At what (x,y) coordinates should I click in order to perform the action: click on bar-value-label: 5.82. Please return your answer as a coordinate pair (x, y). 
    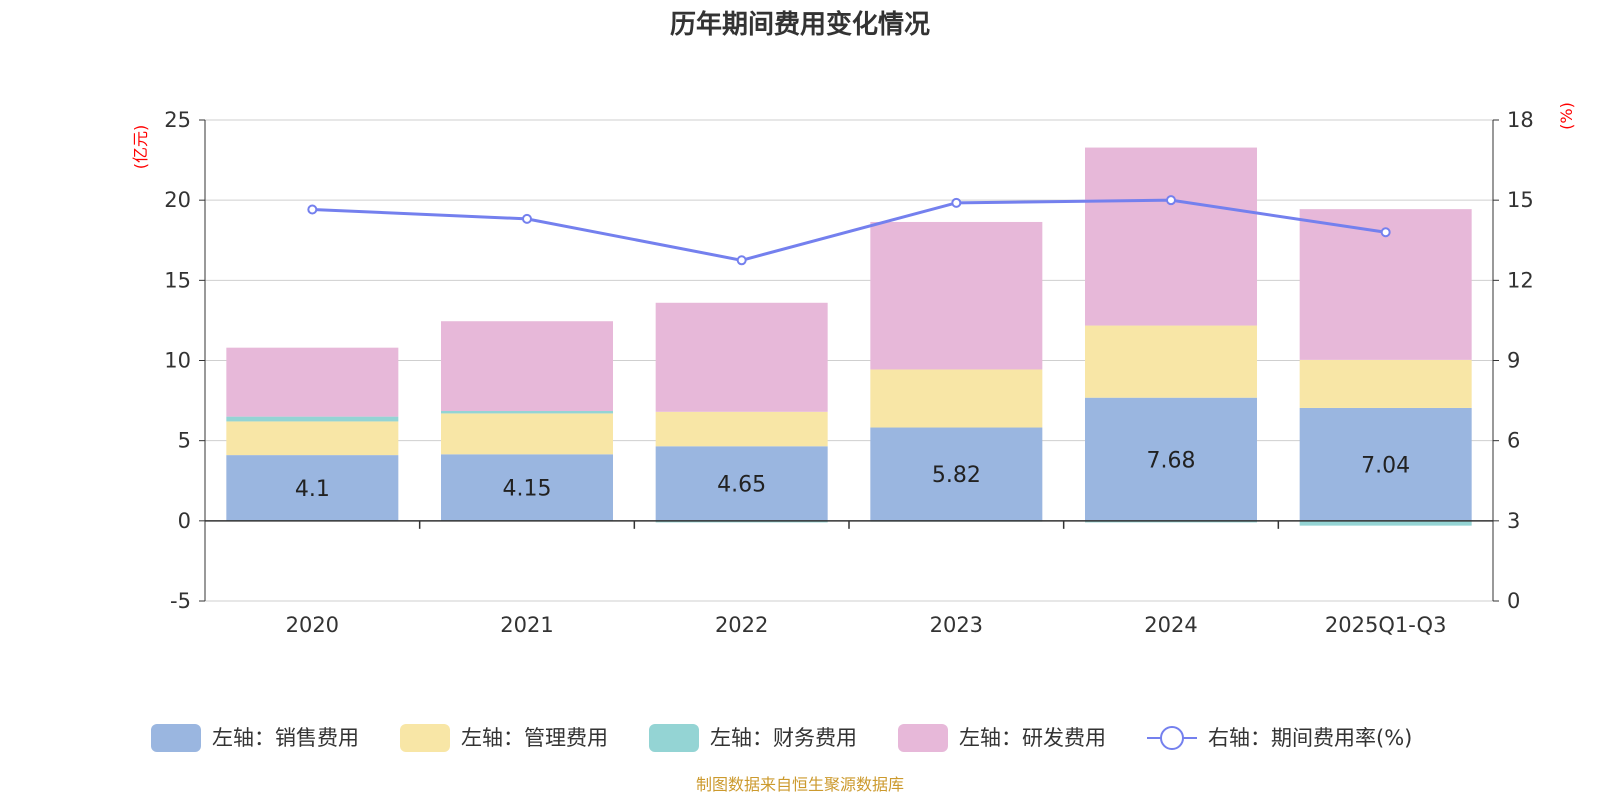
    Looking at the image, I should click on (956, 475).